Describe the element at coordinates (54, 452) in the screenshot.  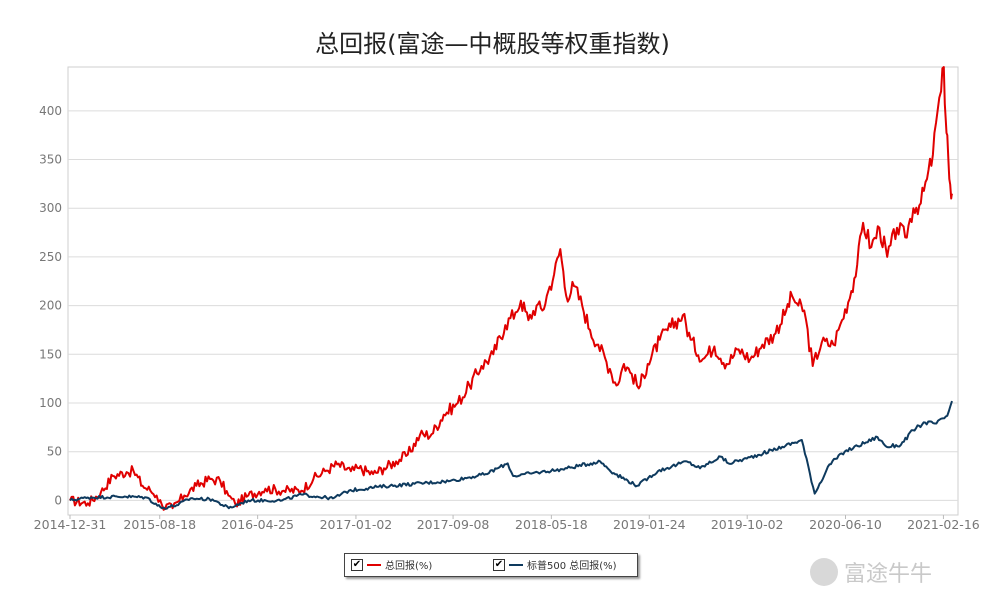
I see `y-tick-label: 50` at that location.